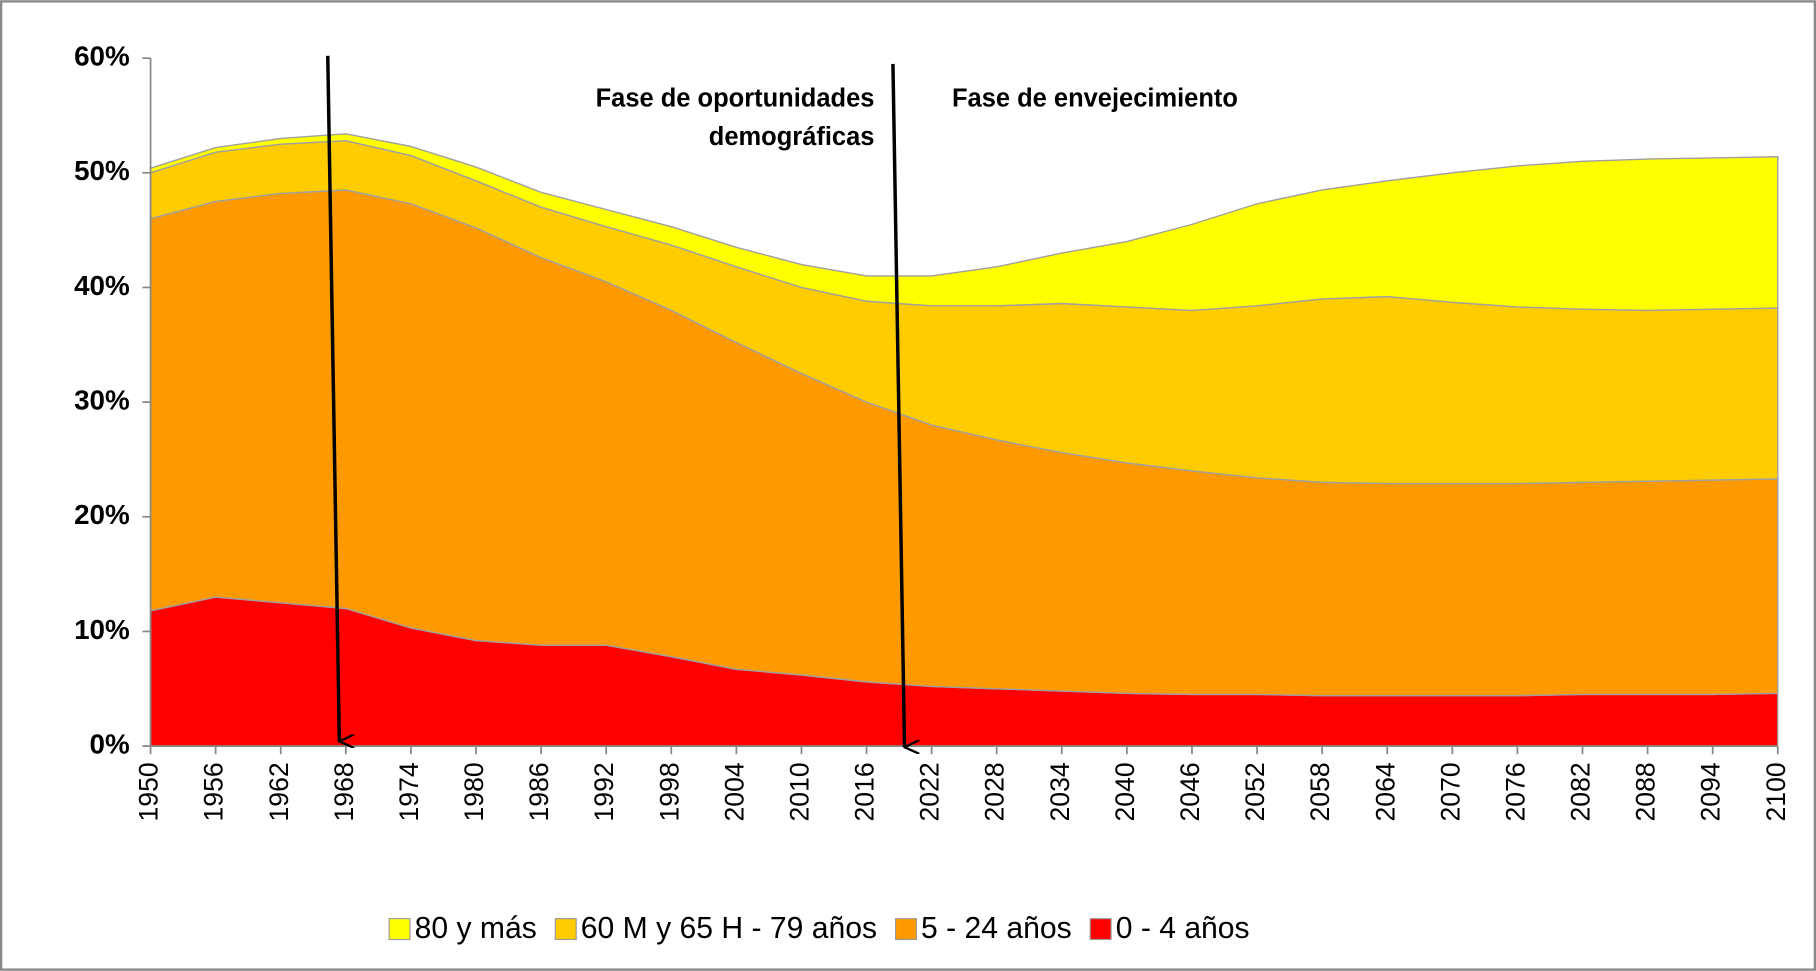  I want to click on y-tick-label: 0%, so click(110, 743).